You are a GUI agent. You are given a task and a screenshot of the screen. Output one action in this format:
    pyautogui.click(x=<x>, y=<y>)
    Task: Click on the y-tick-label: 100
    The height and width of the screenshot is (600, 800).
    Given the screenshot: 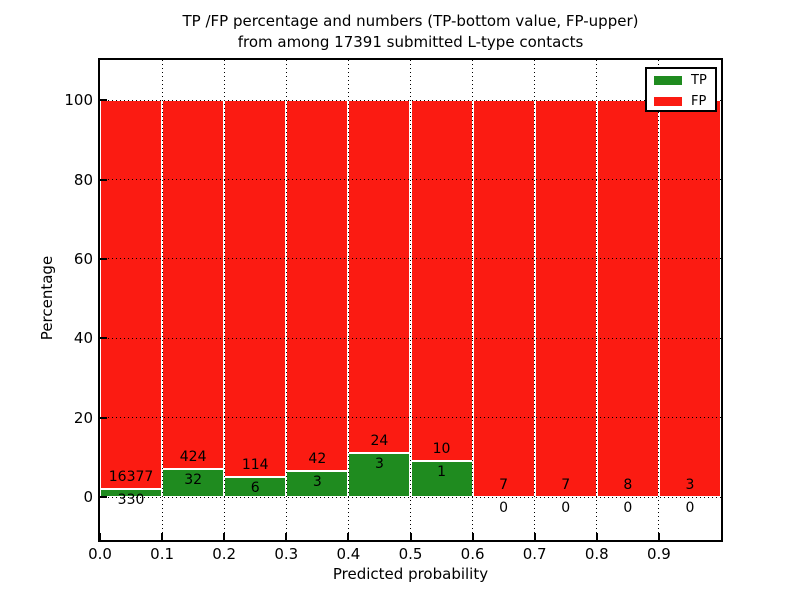 What is the action you would take?
    pyautogui.click(x=78, y=100)
    